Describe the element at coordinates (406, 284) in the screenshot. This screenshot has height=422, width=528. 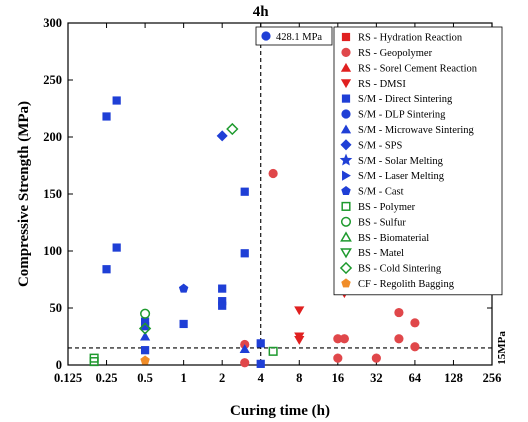
I see `legend-label: CF - Regolith Bagging` at that location.